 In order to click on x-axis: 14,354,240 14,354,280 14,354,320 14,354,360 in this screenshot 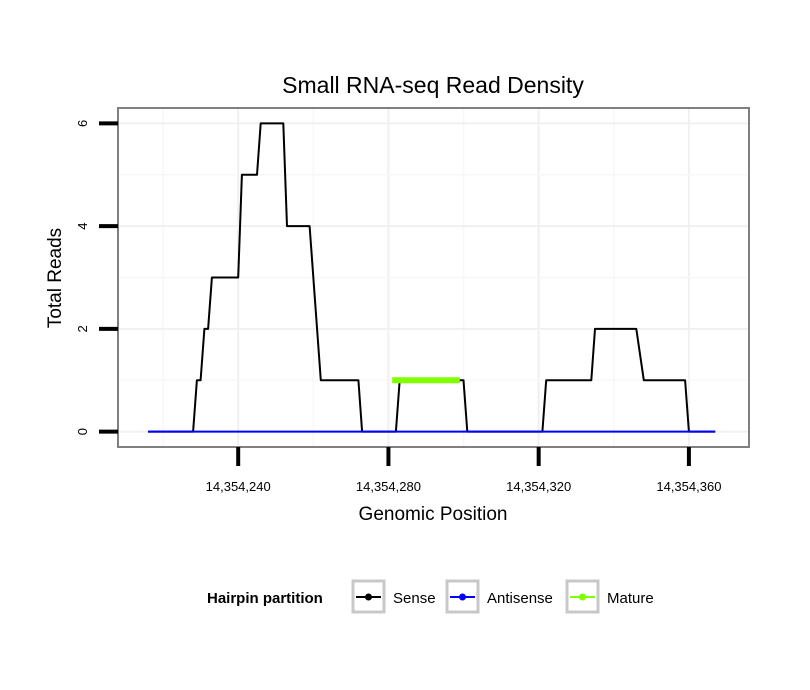, I will do `click(463, 470)`.